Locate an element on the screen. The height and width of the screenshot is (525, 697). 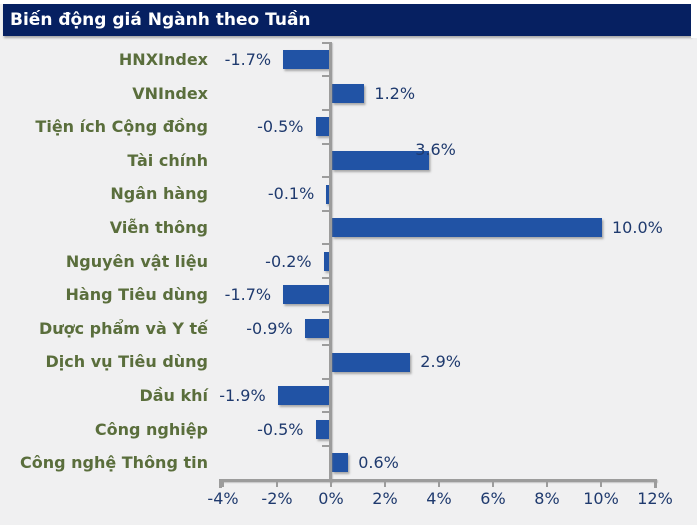
category-label: Dịch vụ Tiêu dùng is located at coordinates (127, 362).